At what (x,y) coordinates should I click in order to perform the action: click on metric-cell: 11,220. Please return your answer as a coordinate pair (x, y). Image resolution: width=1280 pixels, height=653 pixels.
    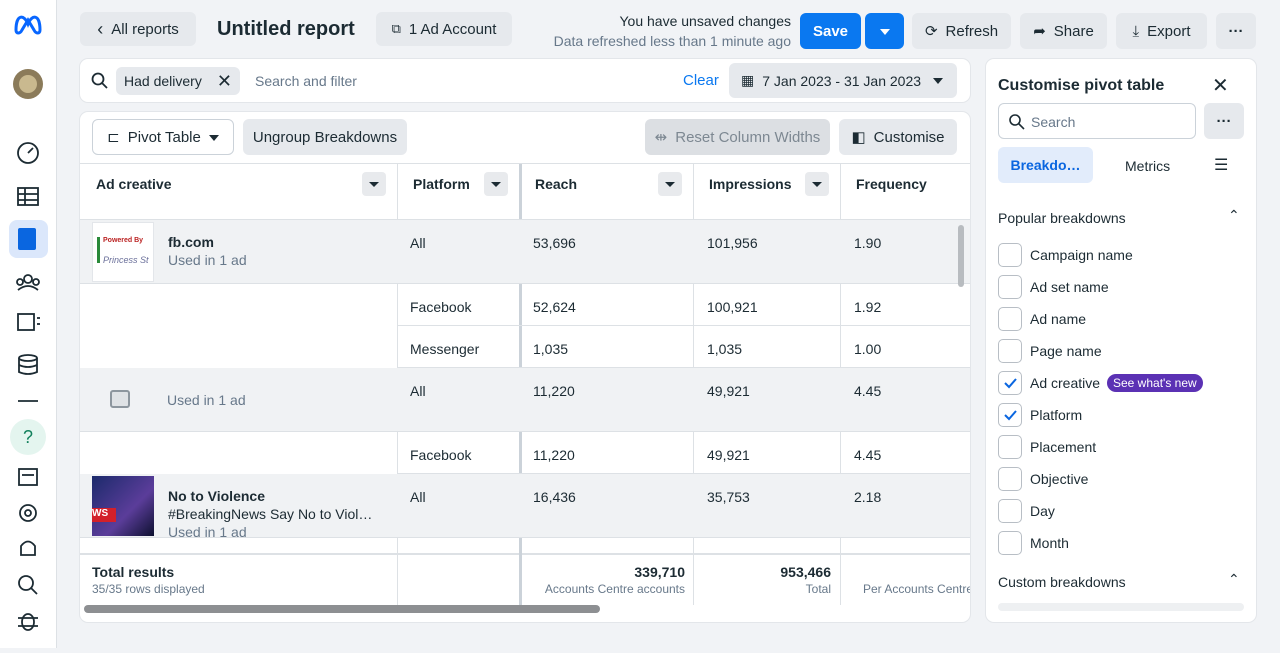
    Looking at the image, I should click on (554, 391).